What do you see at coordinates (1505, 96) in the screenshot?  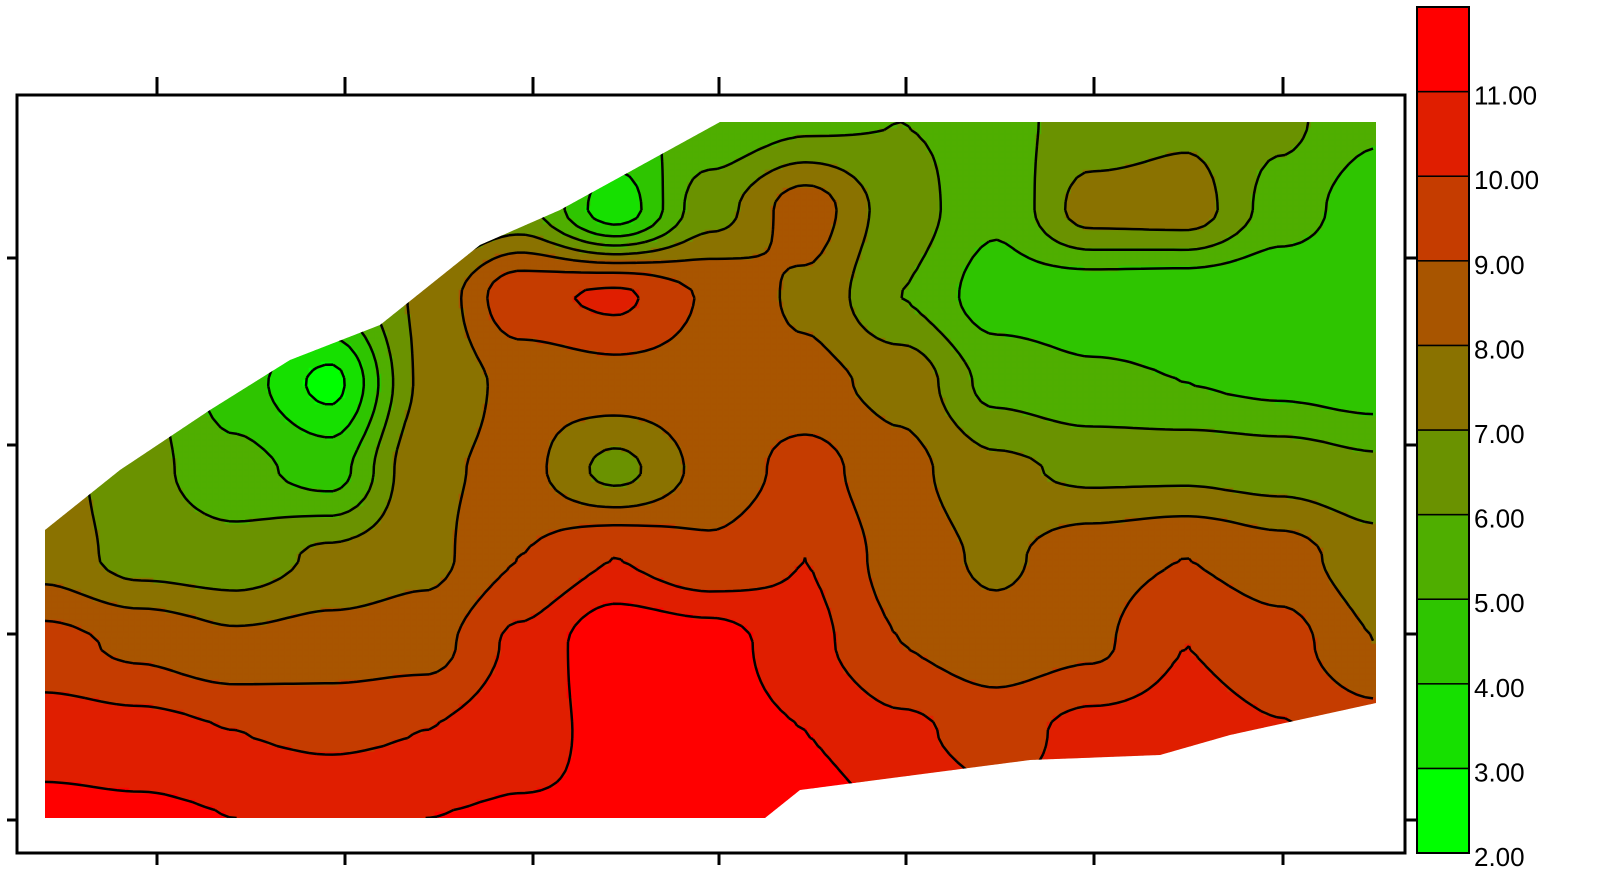 I see `colorbar-tick-label: 11.00` at bounding box center [1505, 96].